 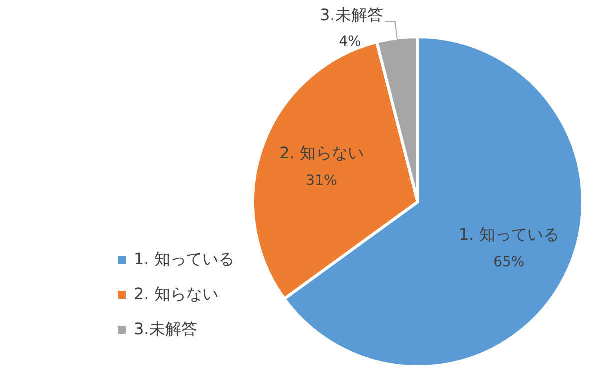 What do you see at coordinates (322, 153) in the screenshot?
I see `slice-label: 2. 知らない` at bounding box center [322, 153].